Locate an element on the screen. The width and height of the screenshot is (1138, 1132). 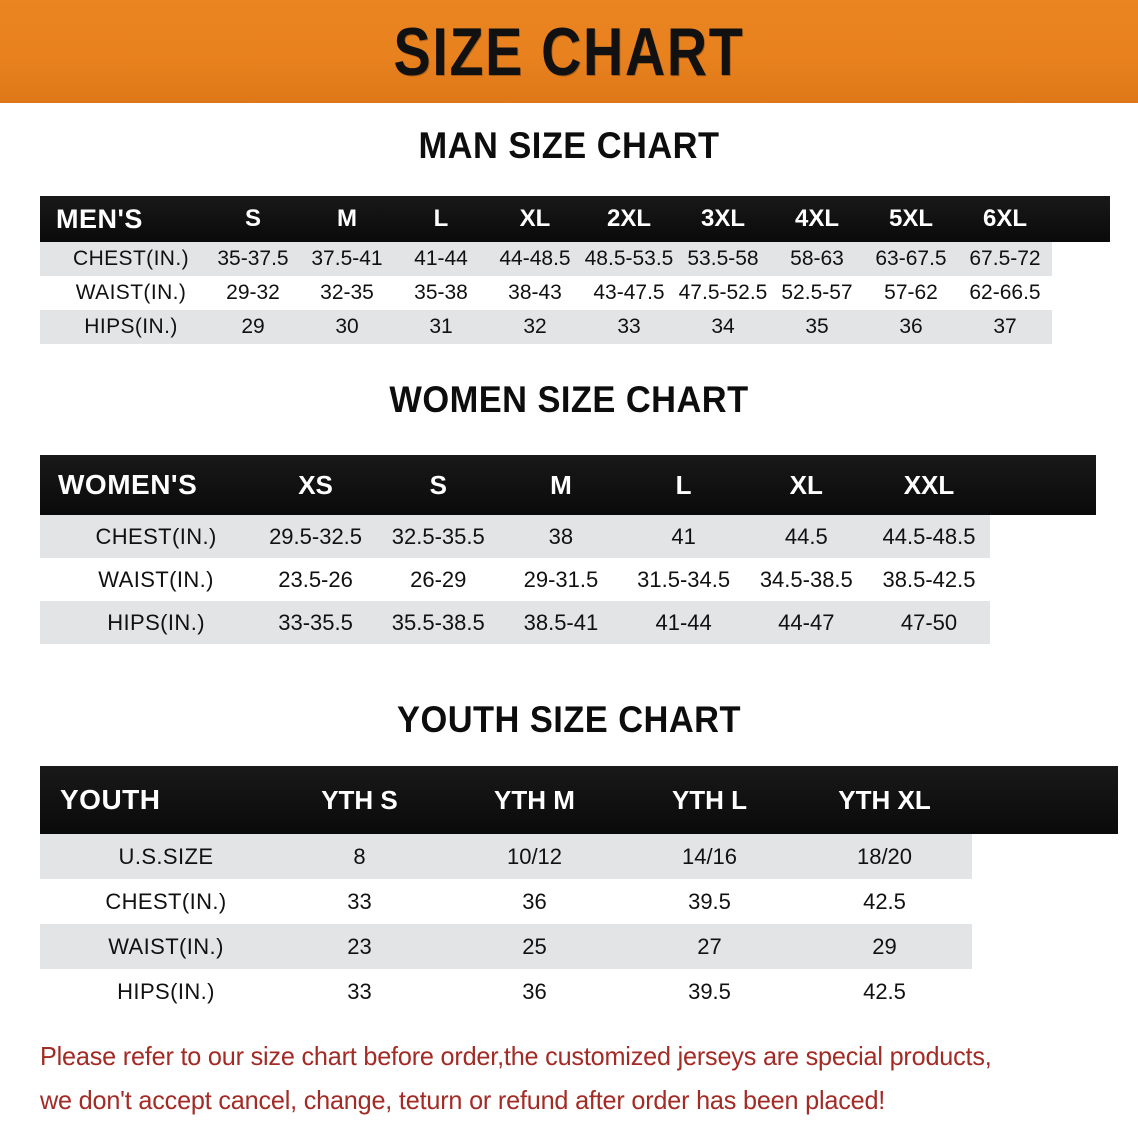
women-chest-xs: 29.5-32.5 is located at coordinates (316, 536).